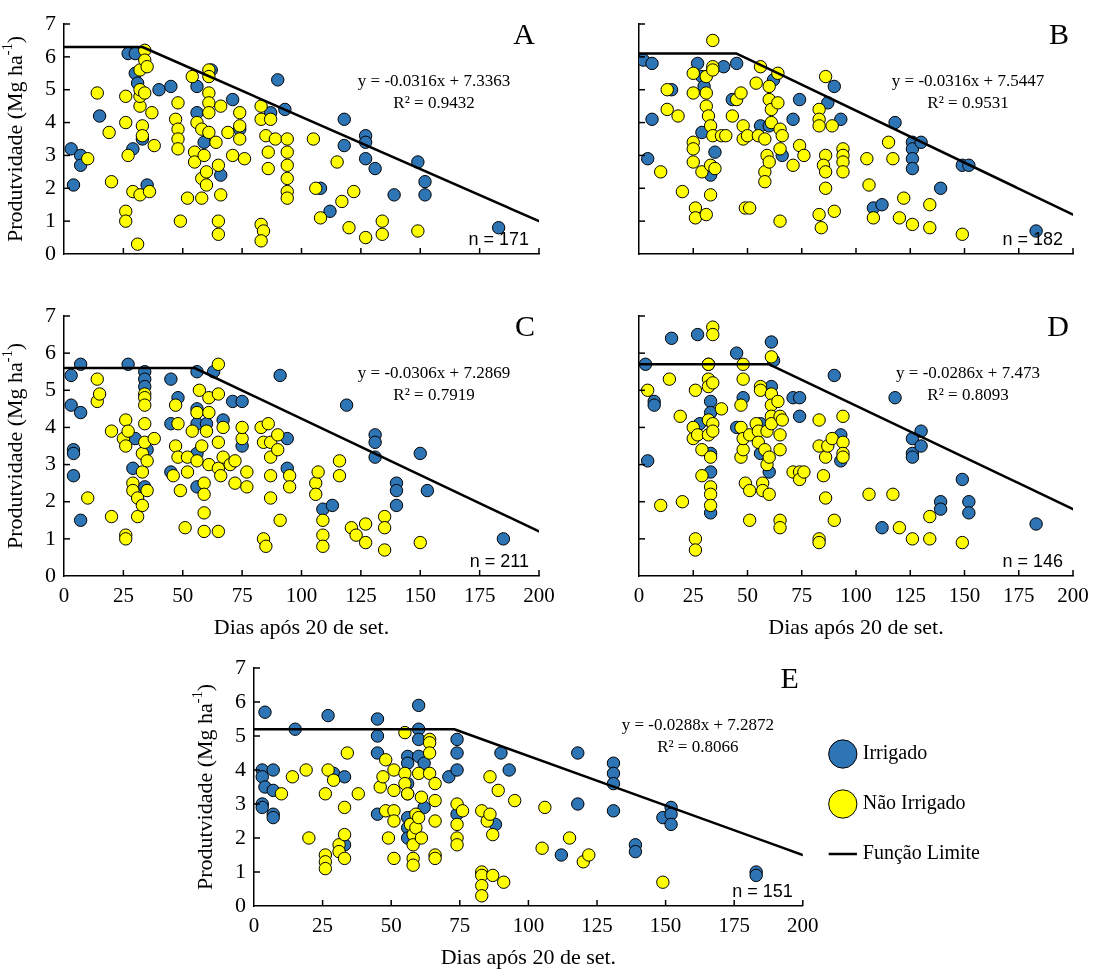 The width and height of the screenshot is (1099, 975). Describe the element at coordinates (968, 373) in the screenshot. I see `annotation: y = -0.0286x + 7.473` at that location.